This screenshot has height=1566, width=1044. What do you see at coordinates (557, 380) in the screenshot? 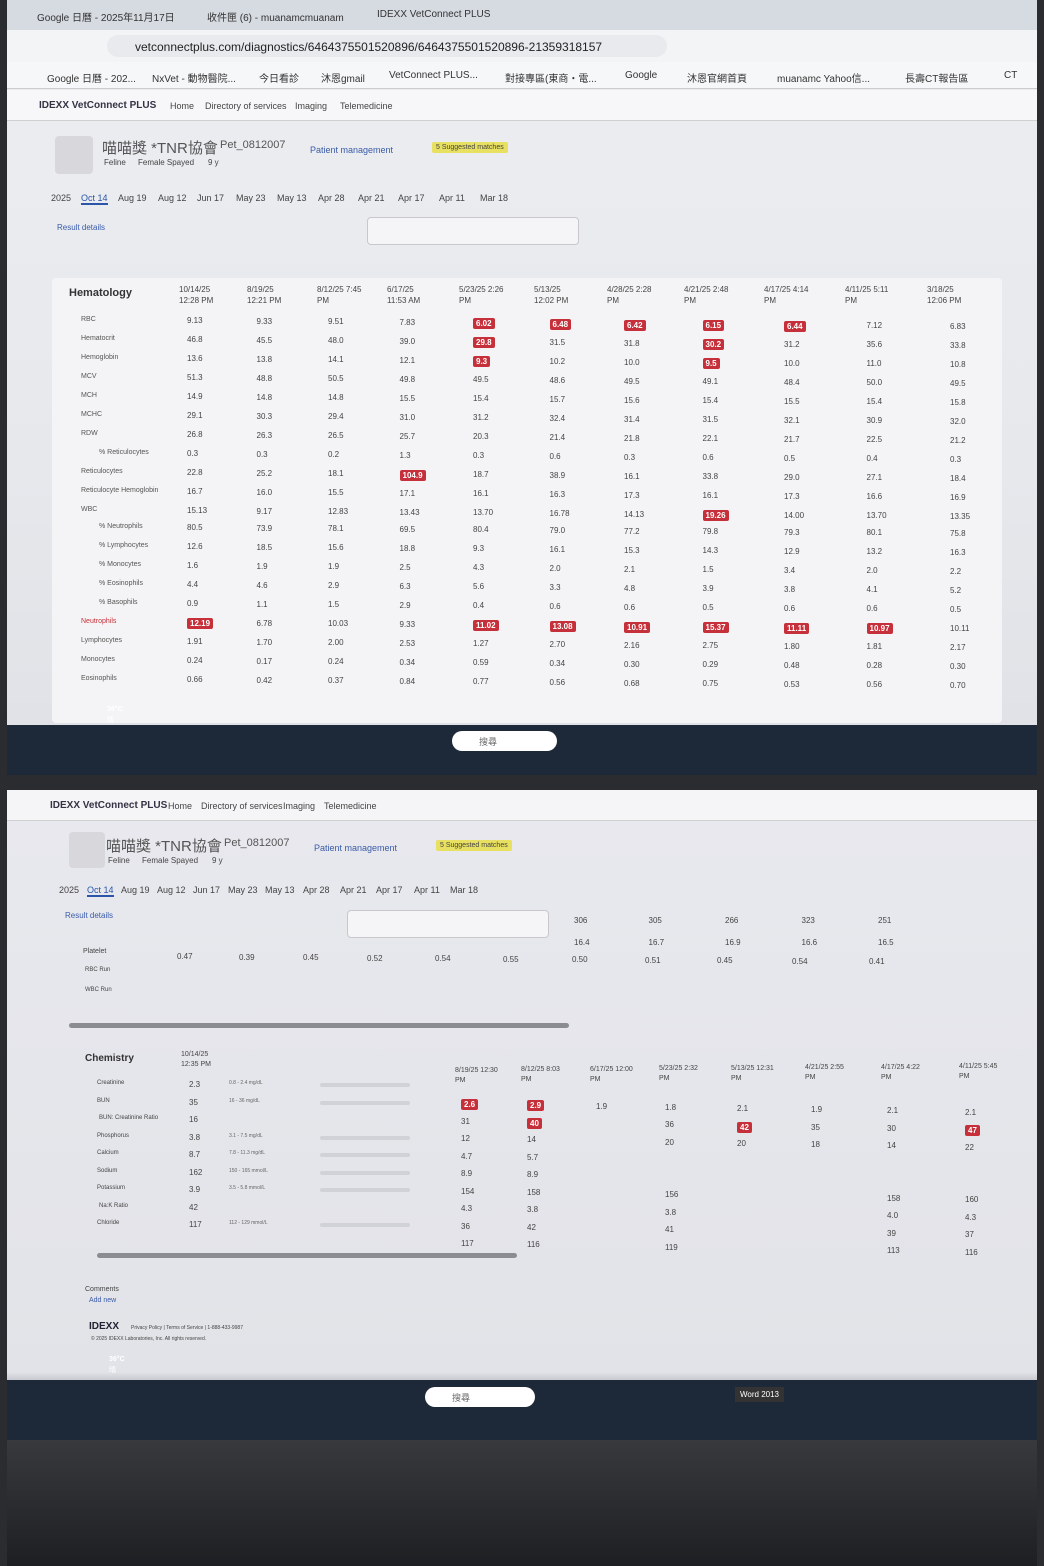
I see `result-value: 48.6` at bounding box center [557, 380].